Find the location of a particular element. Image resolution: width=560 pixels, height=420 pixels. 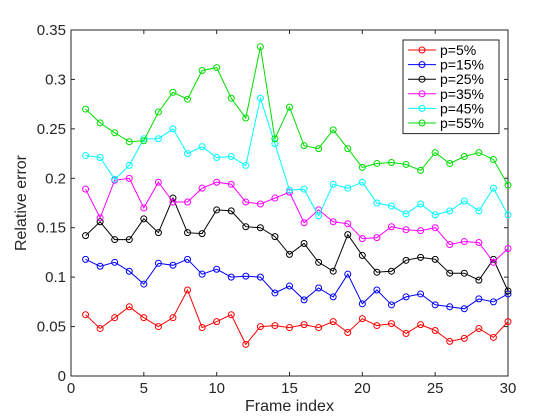

y-tick-label: 0.25 is located at coordinates (51, 129).